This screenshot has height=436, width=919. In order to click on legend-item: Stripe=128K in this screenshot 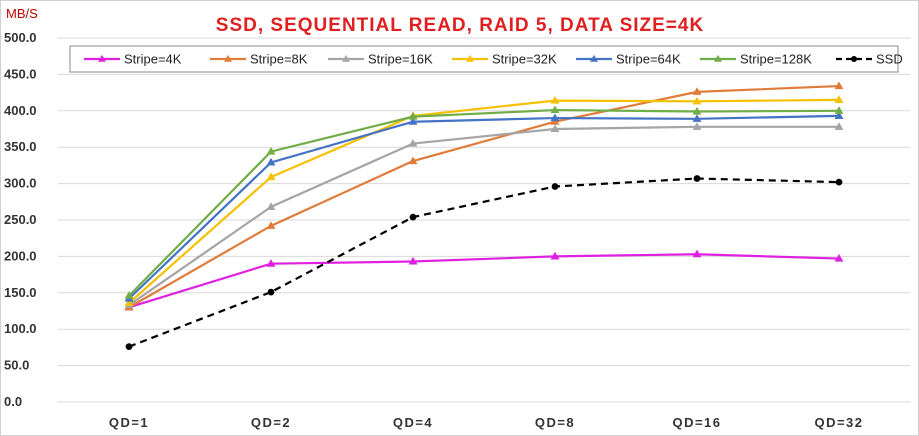, I will do `click(756, 59)`.